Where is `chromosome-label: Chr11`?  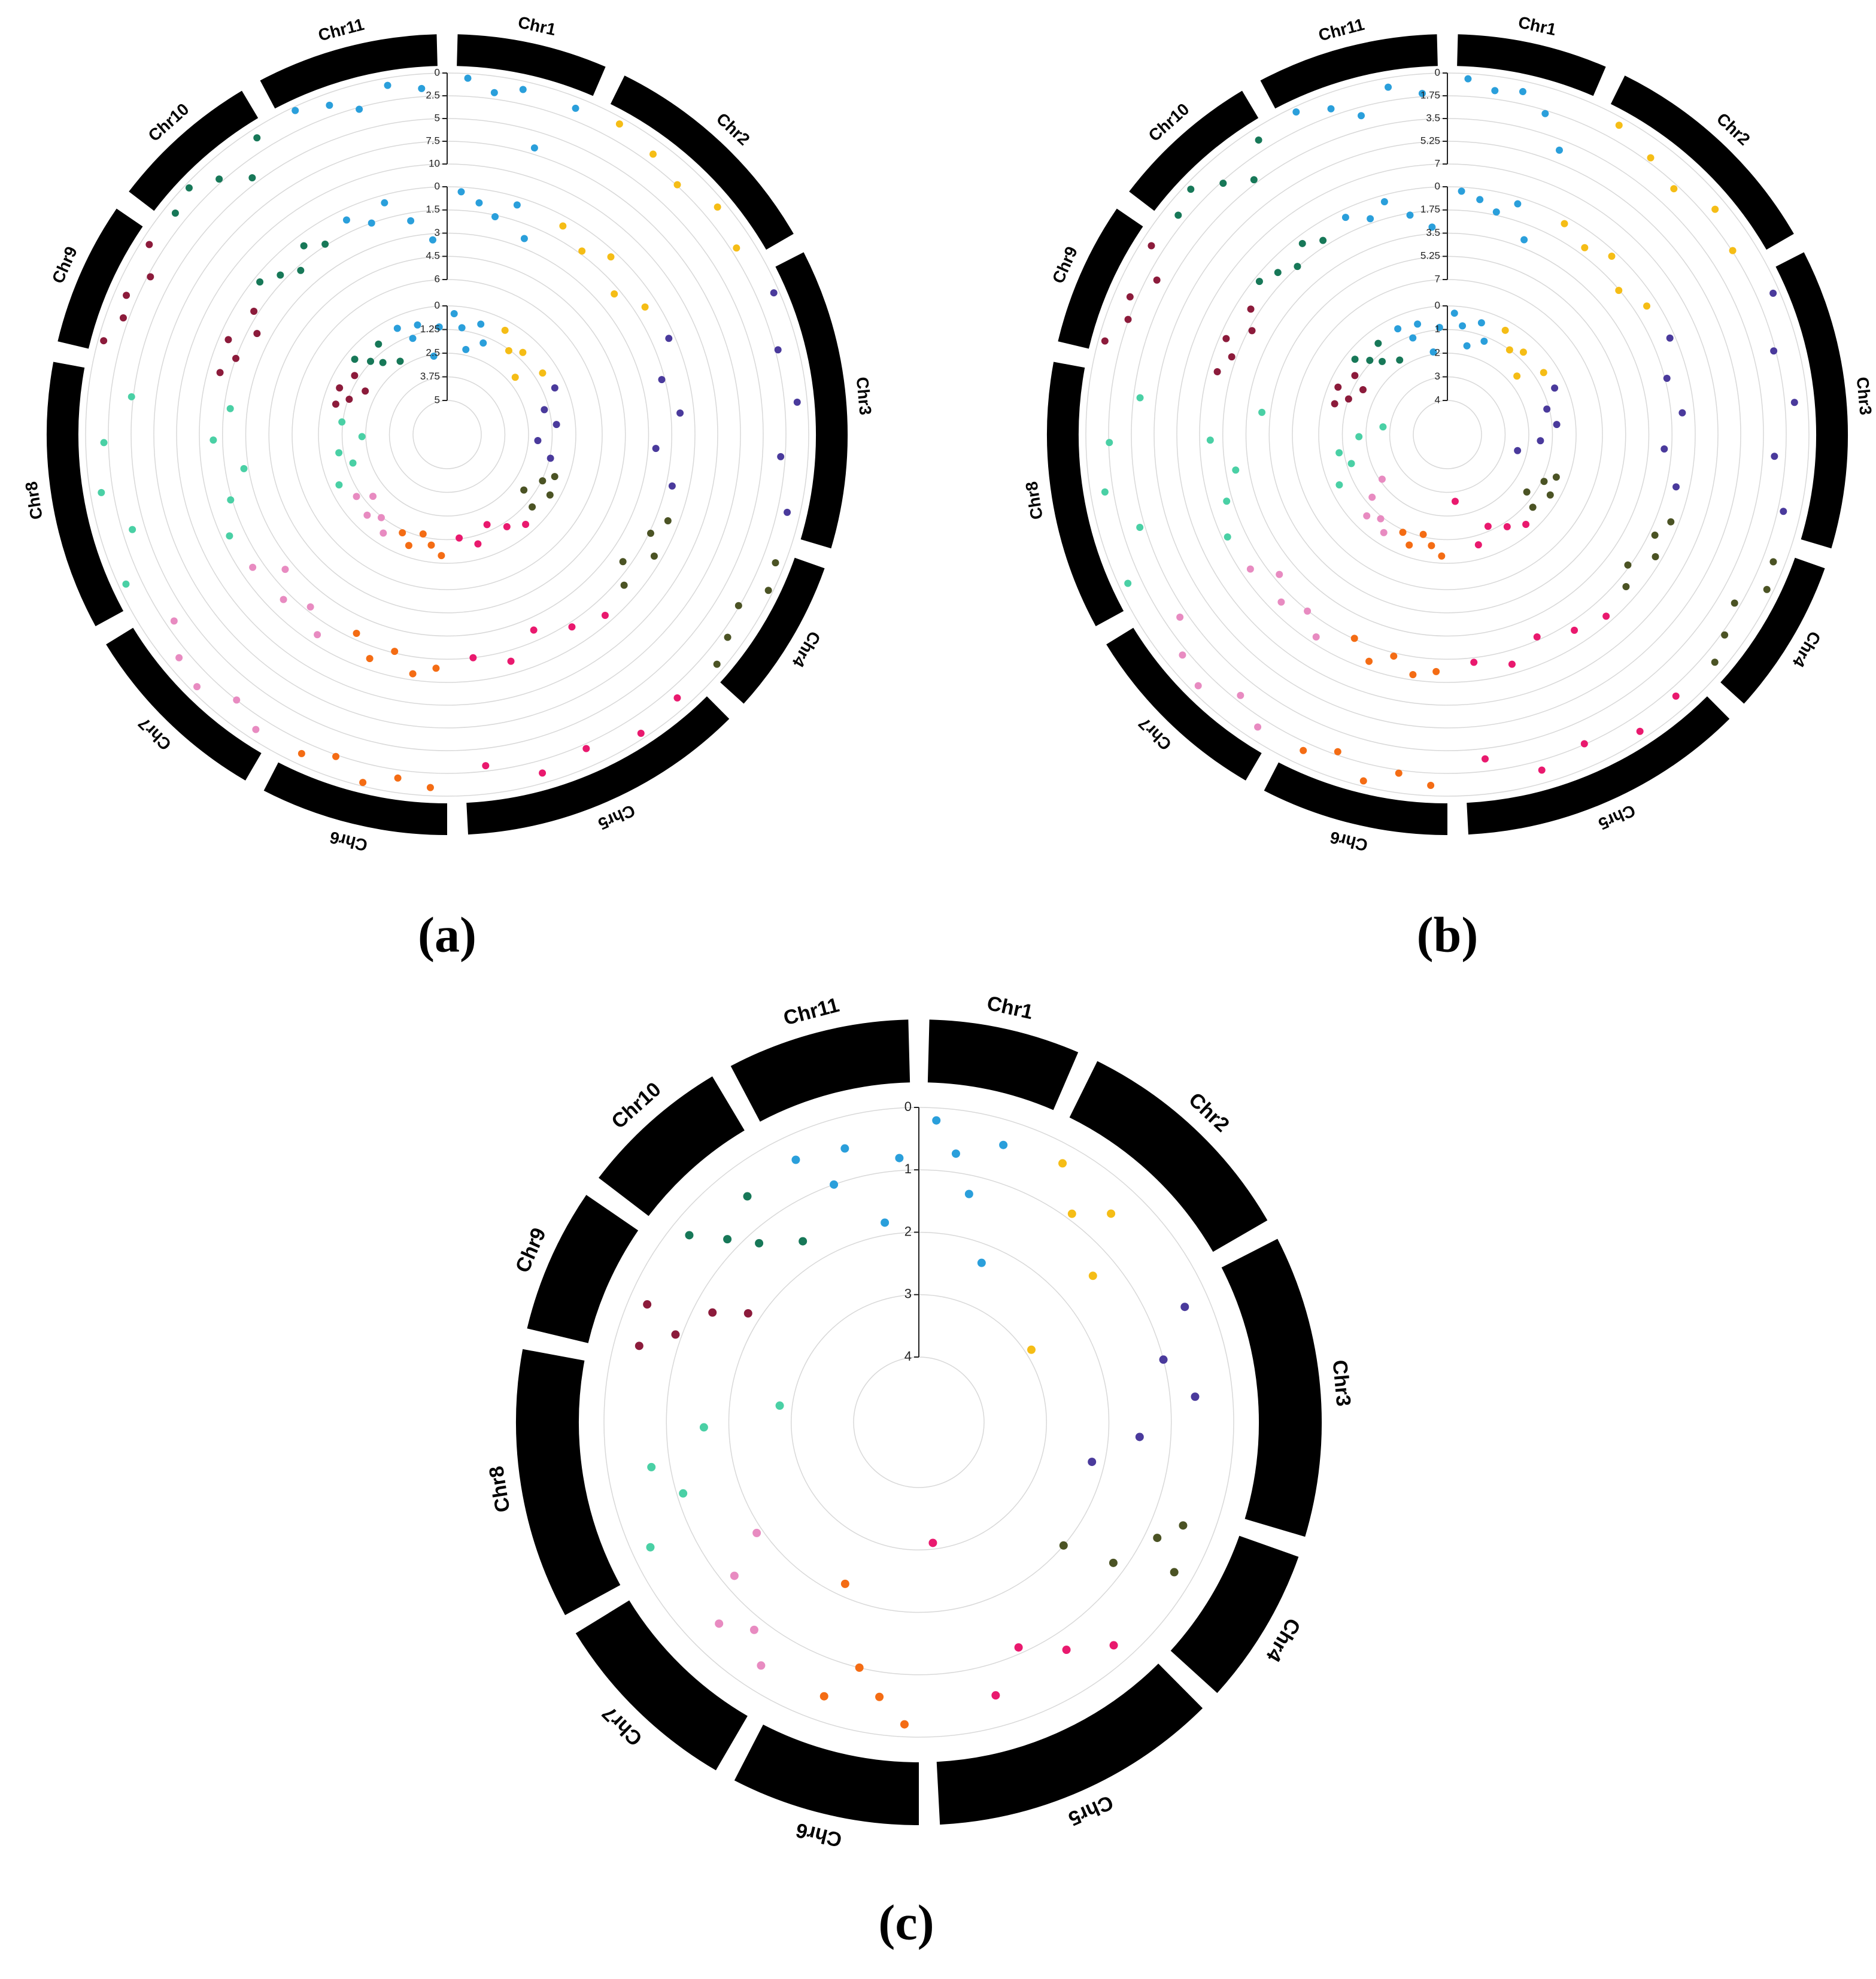
chromosome-label: Chr11 is located at coordinates (811, 1012).